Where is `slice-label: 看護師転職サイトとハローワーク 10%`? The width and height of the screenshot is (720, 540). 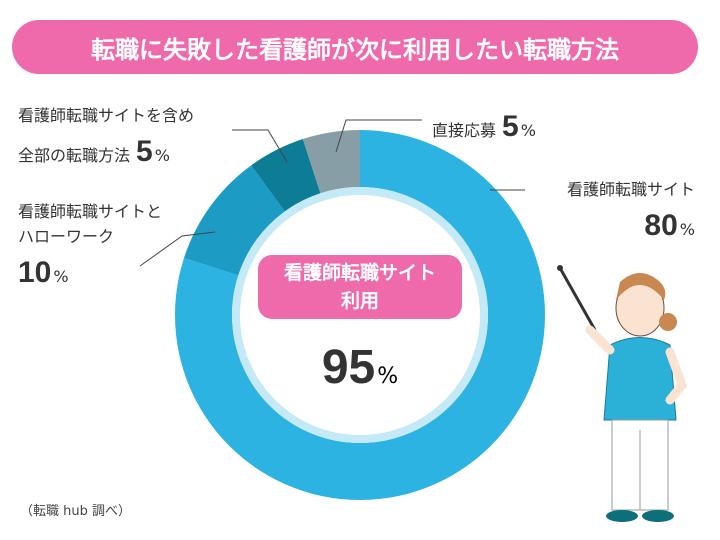 slice-label: 看護師転職サイトとハローワーク 10% is located at coordinates (93, 248).